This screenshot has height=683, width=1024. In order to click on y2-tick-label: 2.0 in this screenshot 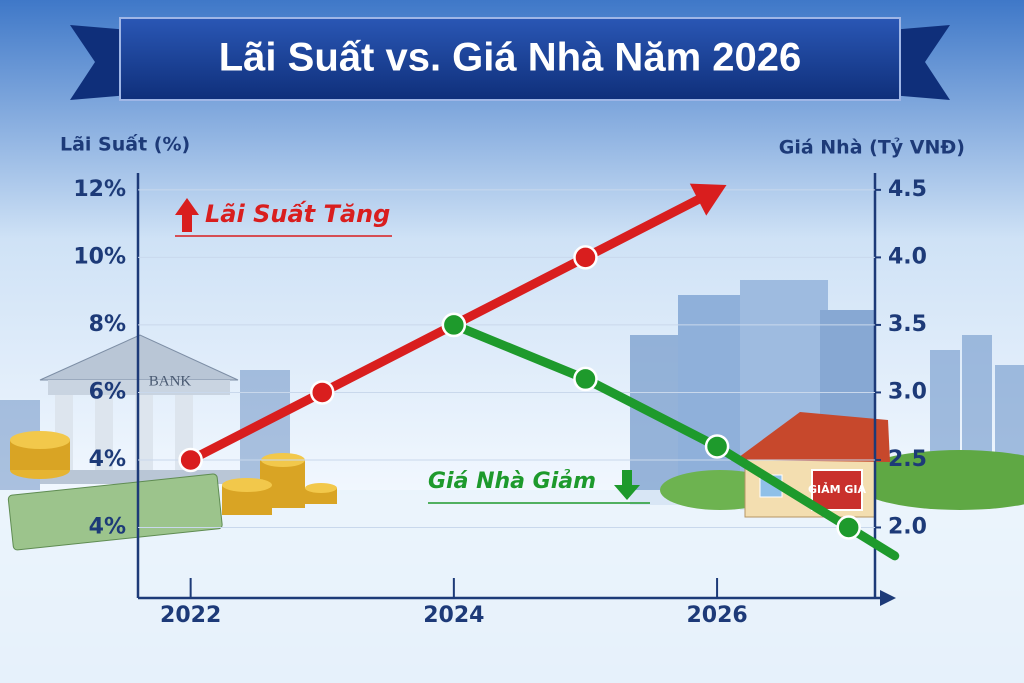, I will do `click(907, 526)`.